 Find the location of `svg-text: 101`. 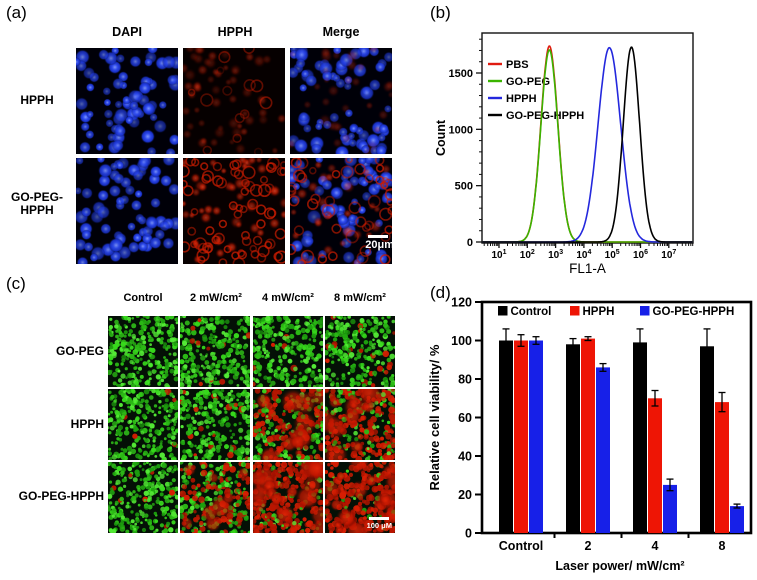

svg-text: 101 is located at coordinates (498, 255).